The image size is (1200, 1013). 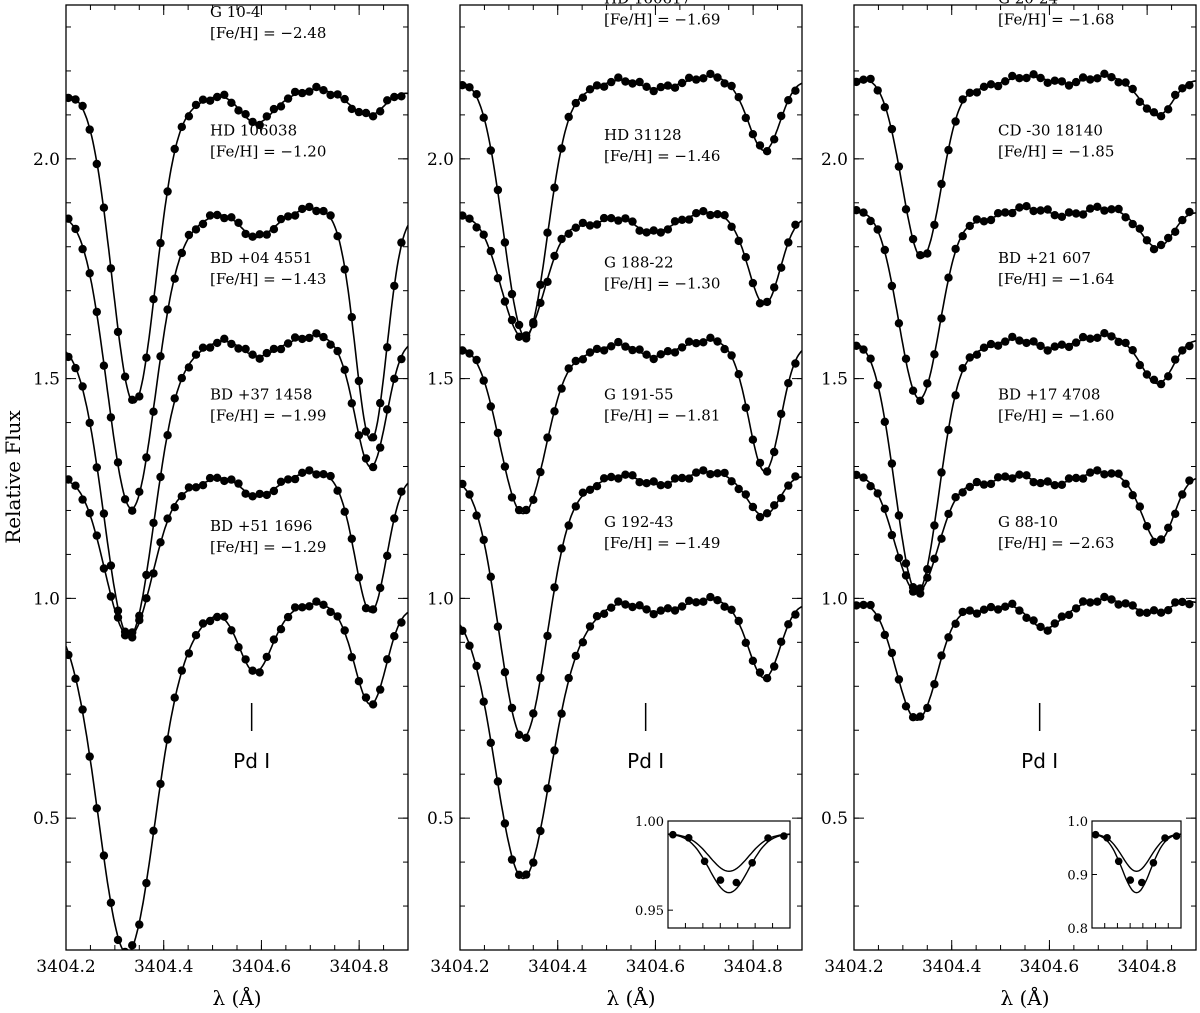 What do you see at coordinates (440, 160) in the screenshot?
I see `y-tick-label: 2.0` at bounding box center [440, 160].